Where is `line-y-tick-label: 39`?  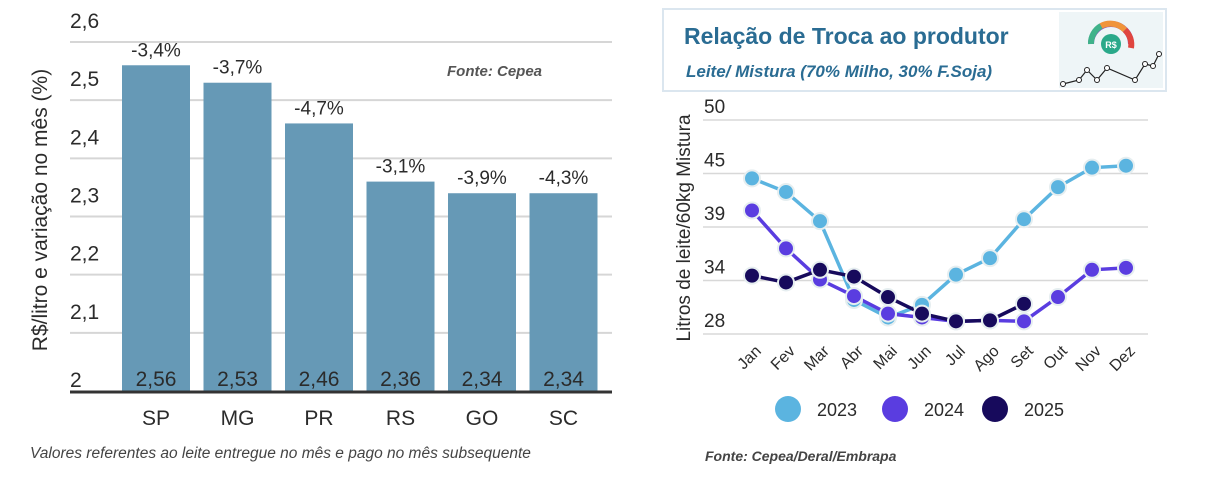
line-y-tick-label: 39 is located at coordinates (714, 214).